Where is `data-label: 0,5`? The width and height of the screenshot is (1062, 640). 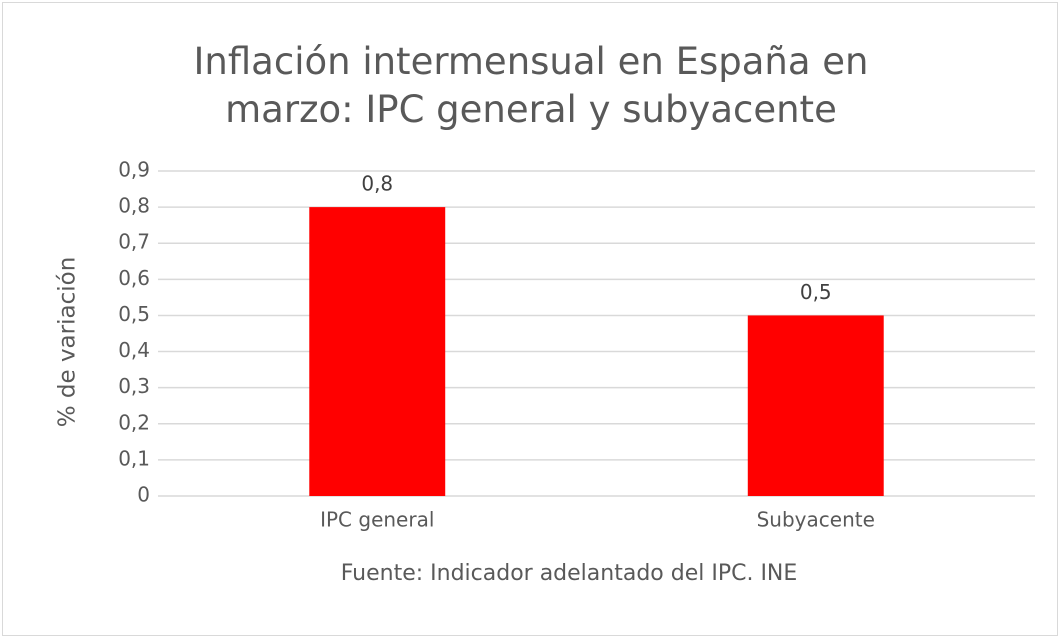 data-label: 0,5 is located at coordinates (816, 292).